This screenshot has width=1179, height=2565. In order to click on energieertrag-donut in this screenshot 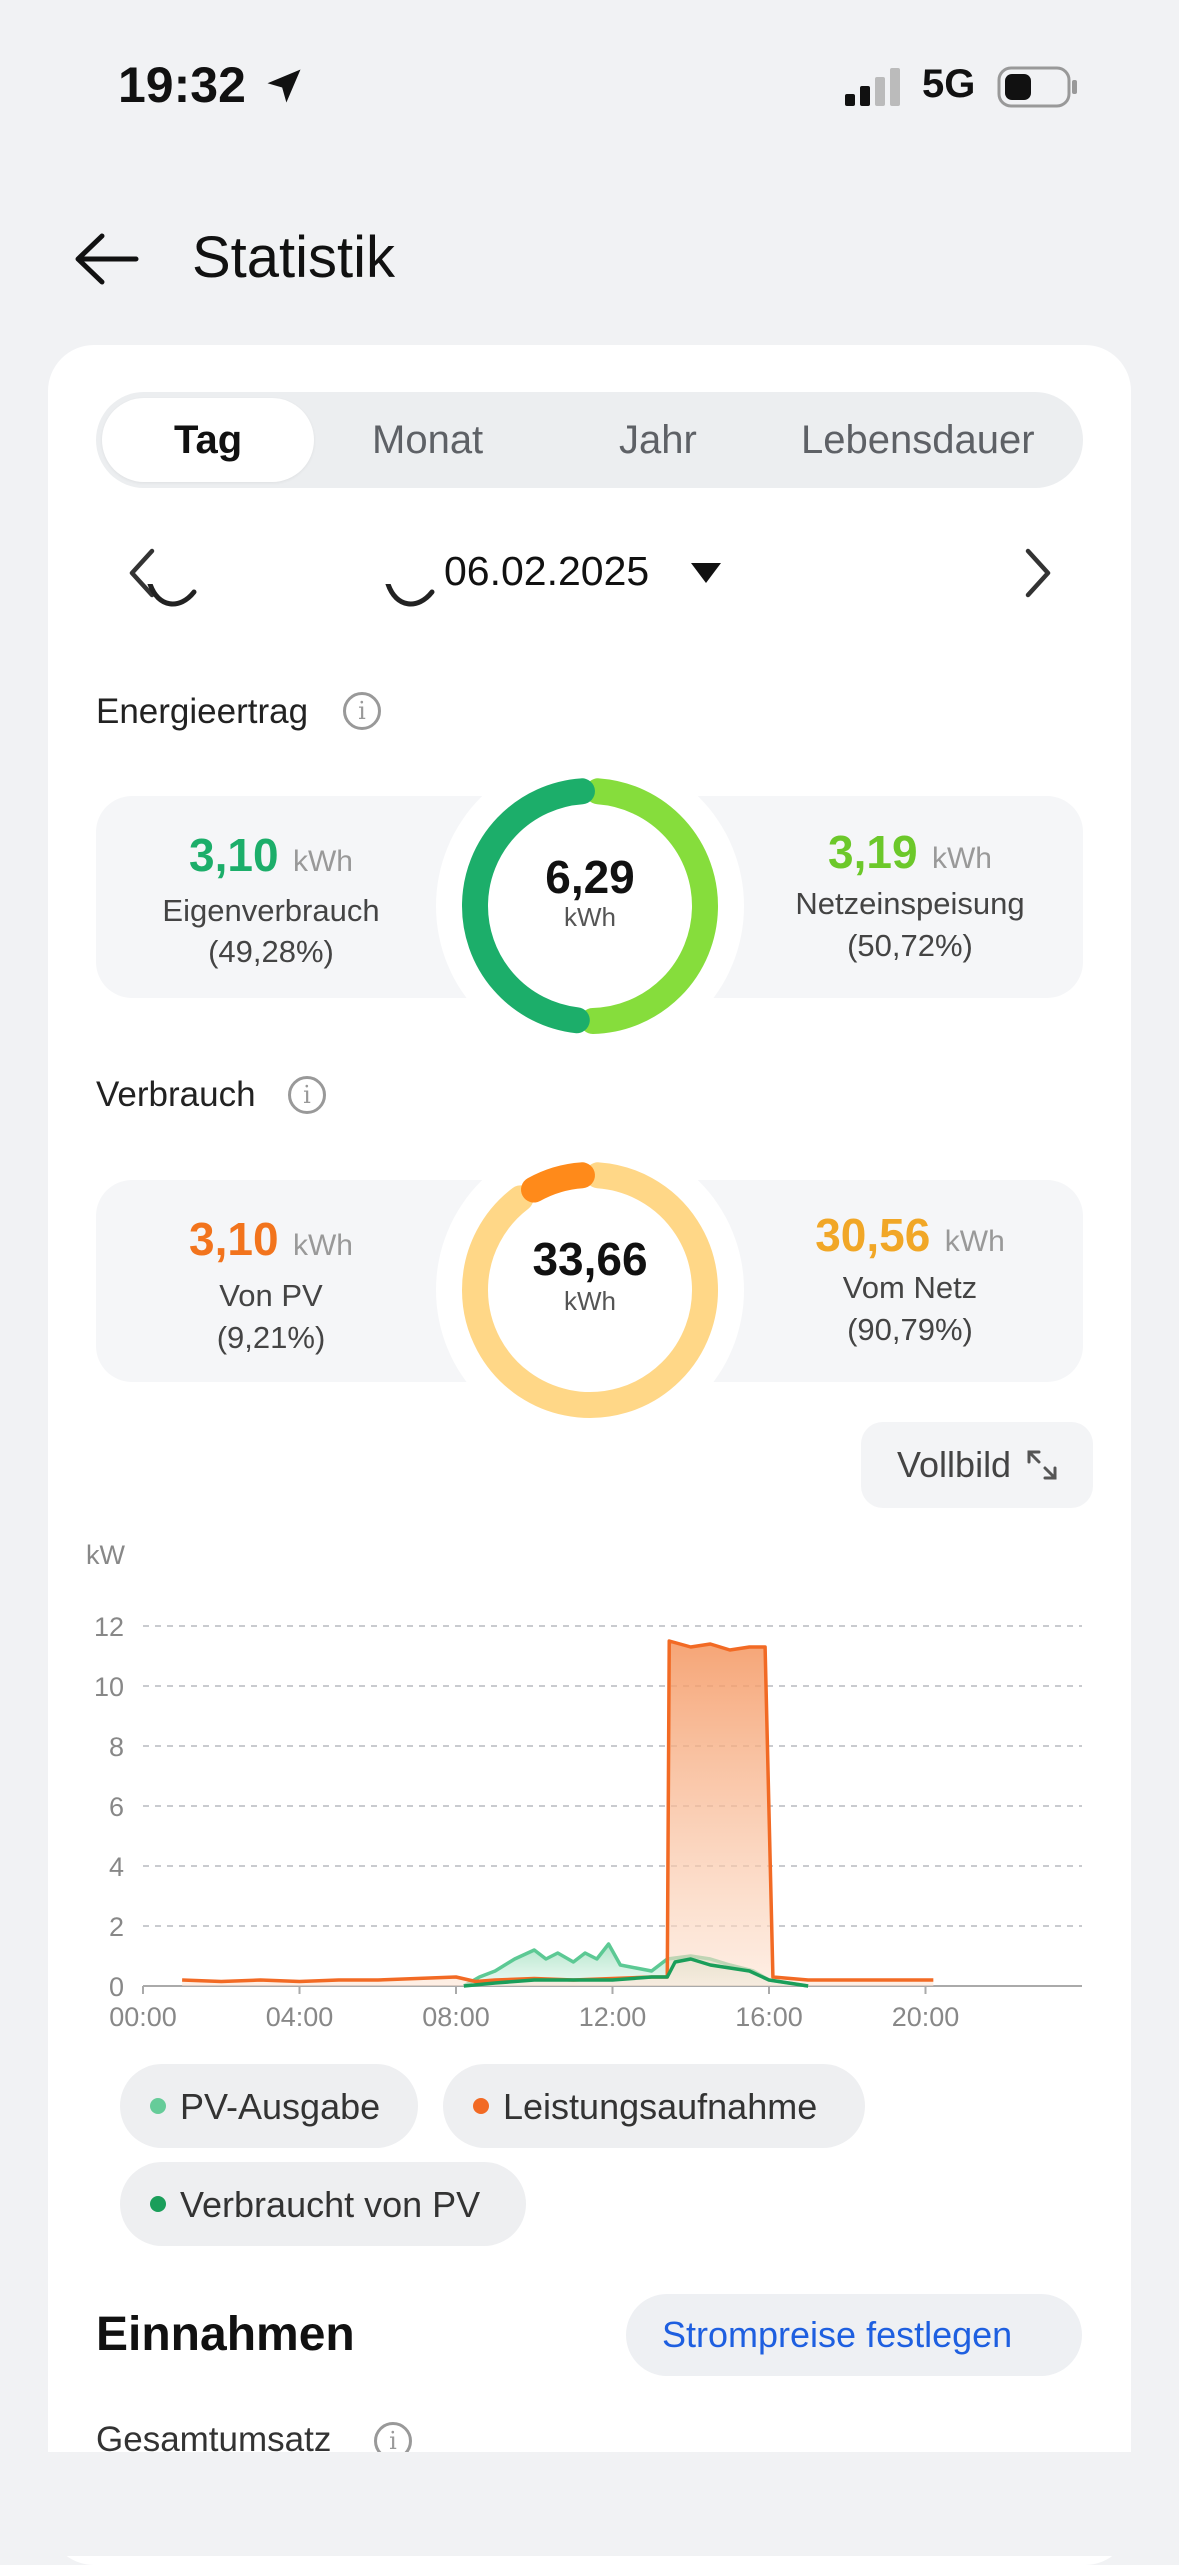, I will do `click(590, 906)`.